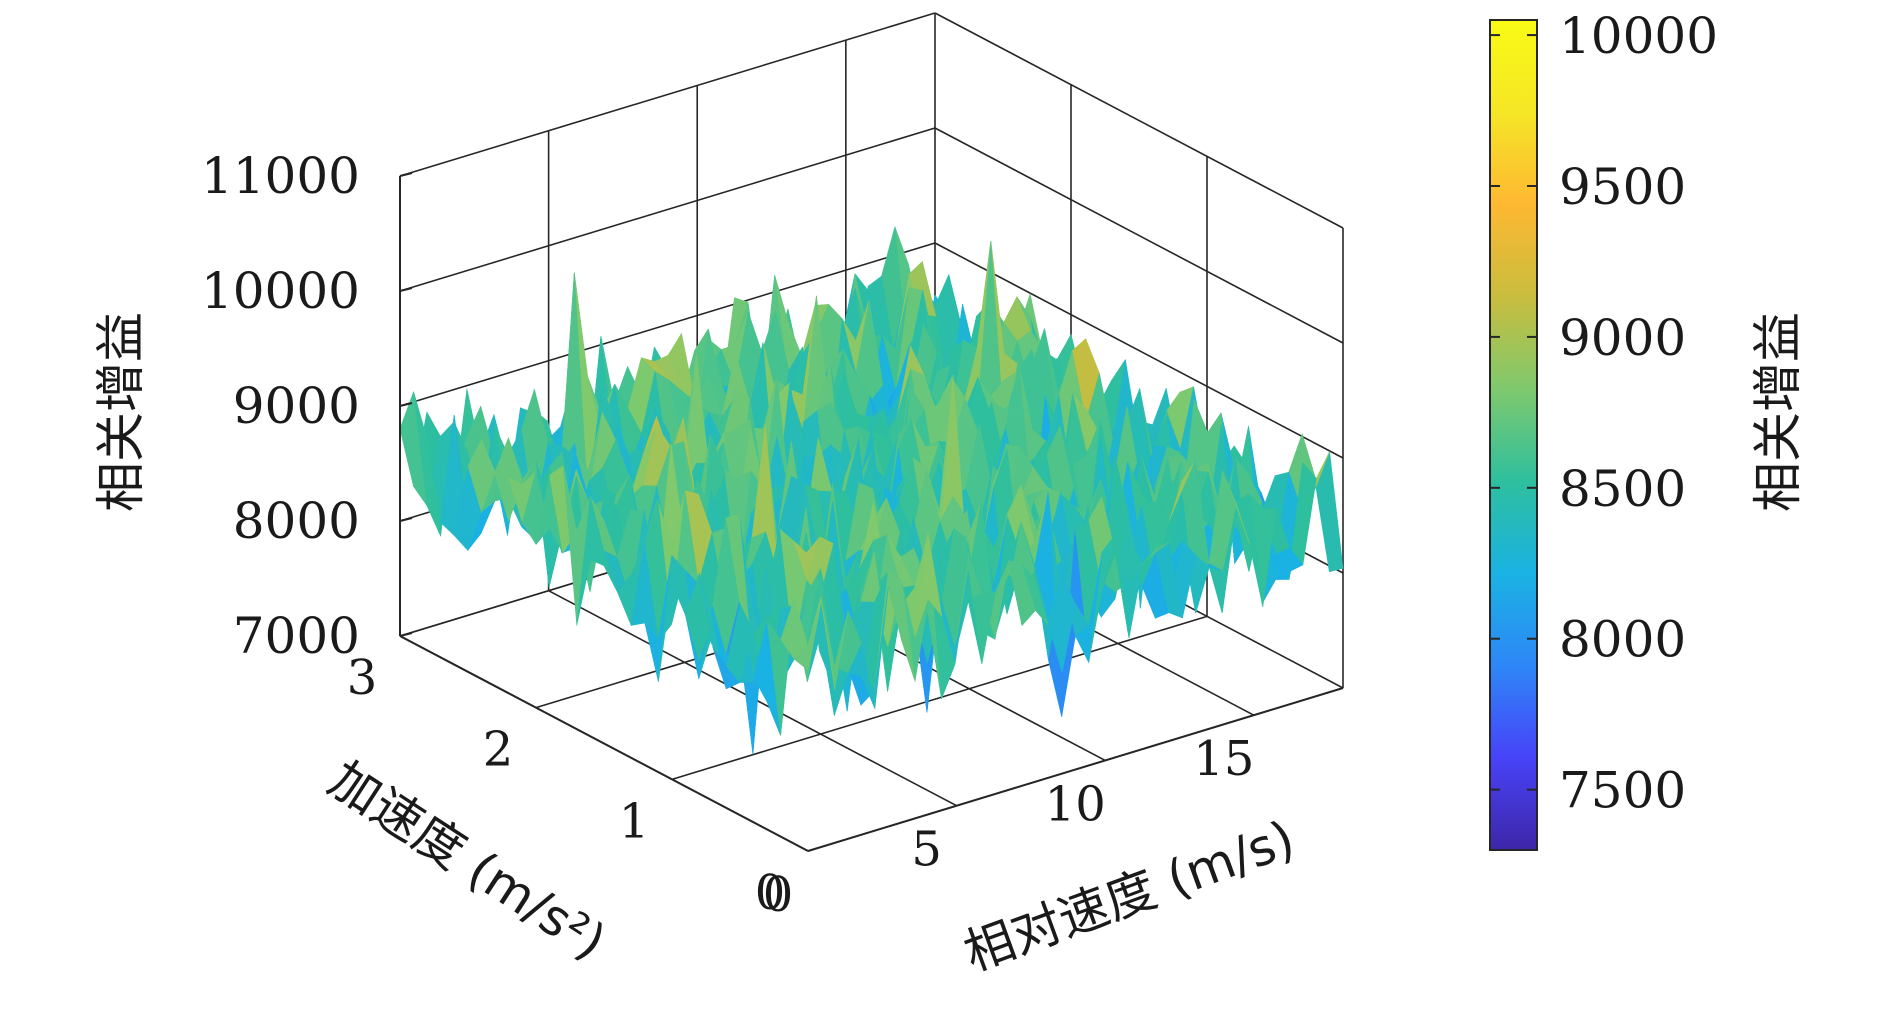 The width and height of the screenshot is (1890, 1014). Describe the element at coordinates (362, 678) in the screenshot. I see `y-tick-label: 3` at that location.